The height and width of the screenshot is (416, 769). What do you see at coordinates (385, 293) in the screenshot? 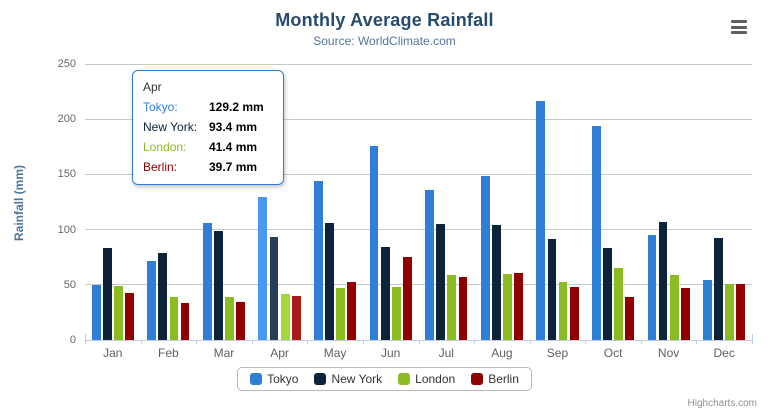
I see `bar-new-york-jun` at bounding box center [385, 293].